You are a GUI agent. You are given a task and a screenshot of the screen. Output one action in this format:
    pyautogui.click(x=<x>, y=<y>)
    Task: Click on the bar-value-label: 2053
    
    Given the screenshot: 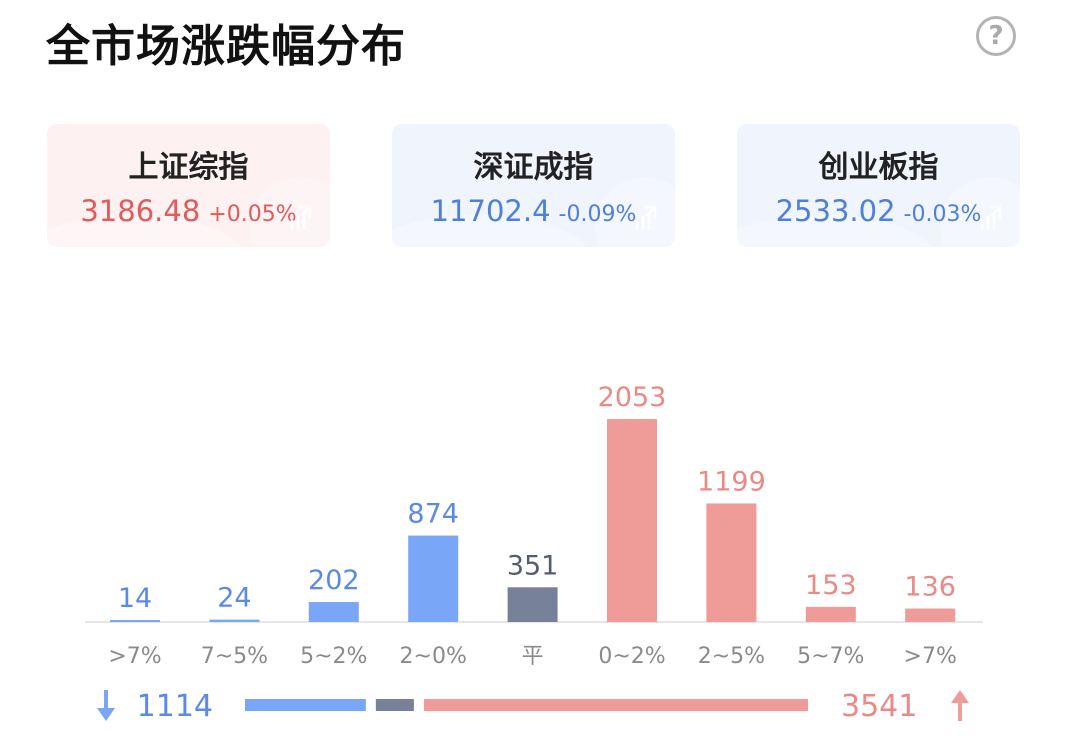 What is the action you would take?
    pyautogui.click(x=632, y=397)
    